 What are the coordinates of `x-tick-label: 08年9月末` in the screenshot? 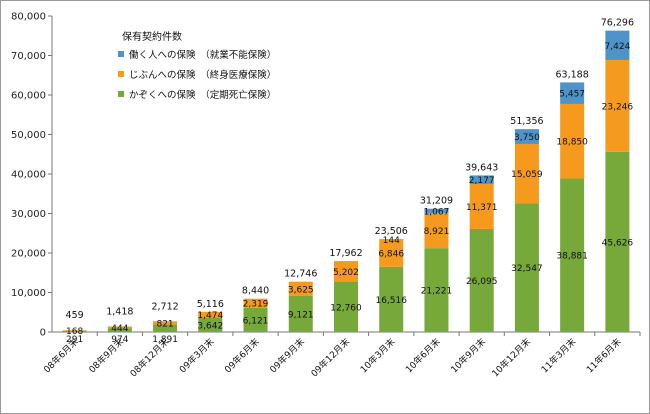 It's located at (106, 356).